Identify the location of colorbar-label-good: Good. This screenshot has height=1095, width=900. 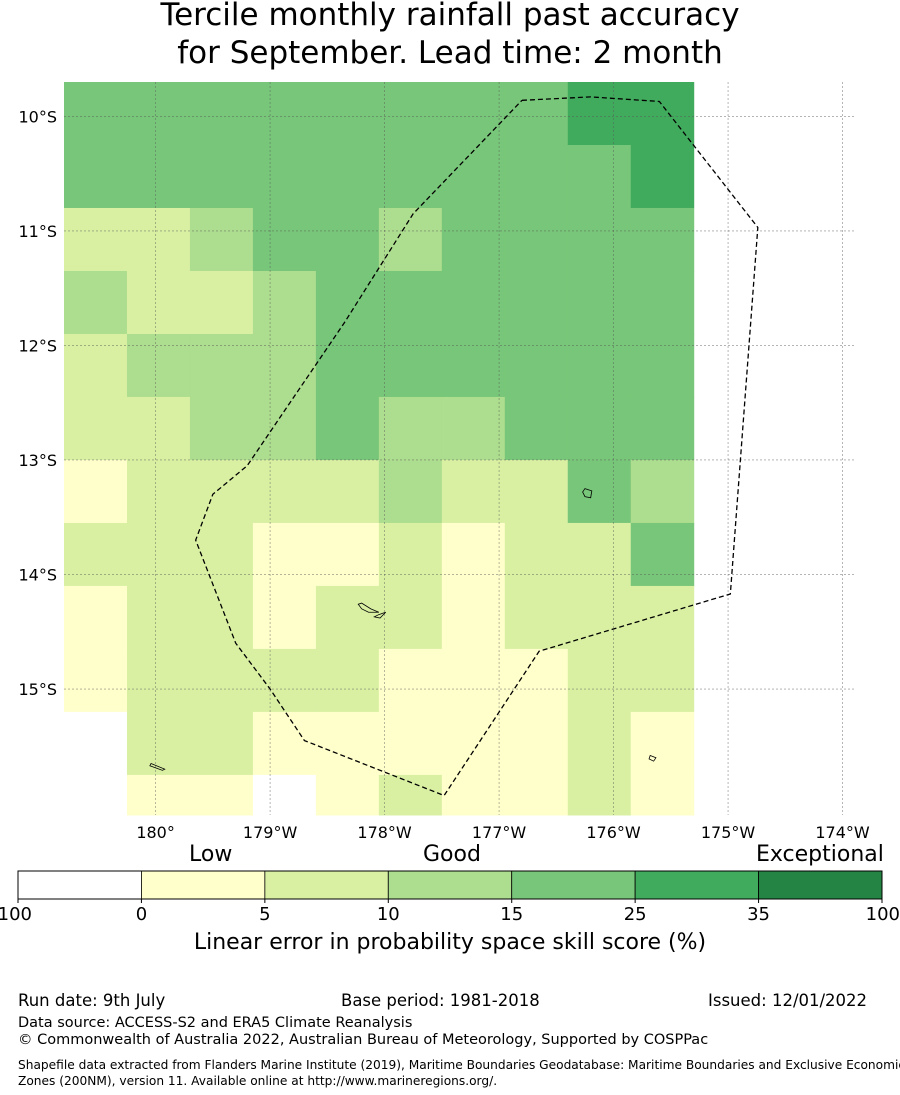
(452, 854).